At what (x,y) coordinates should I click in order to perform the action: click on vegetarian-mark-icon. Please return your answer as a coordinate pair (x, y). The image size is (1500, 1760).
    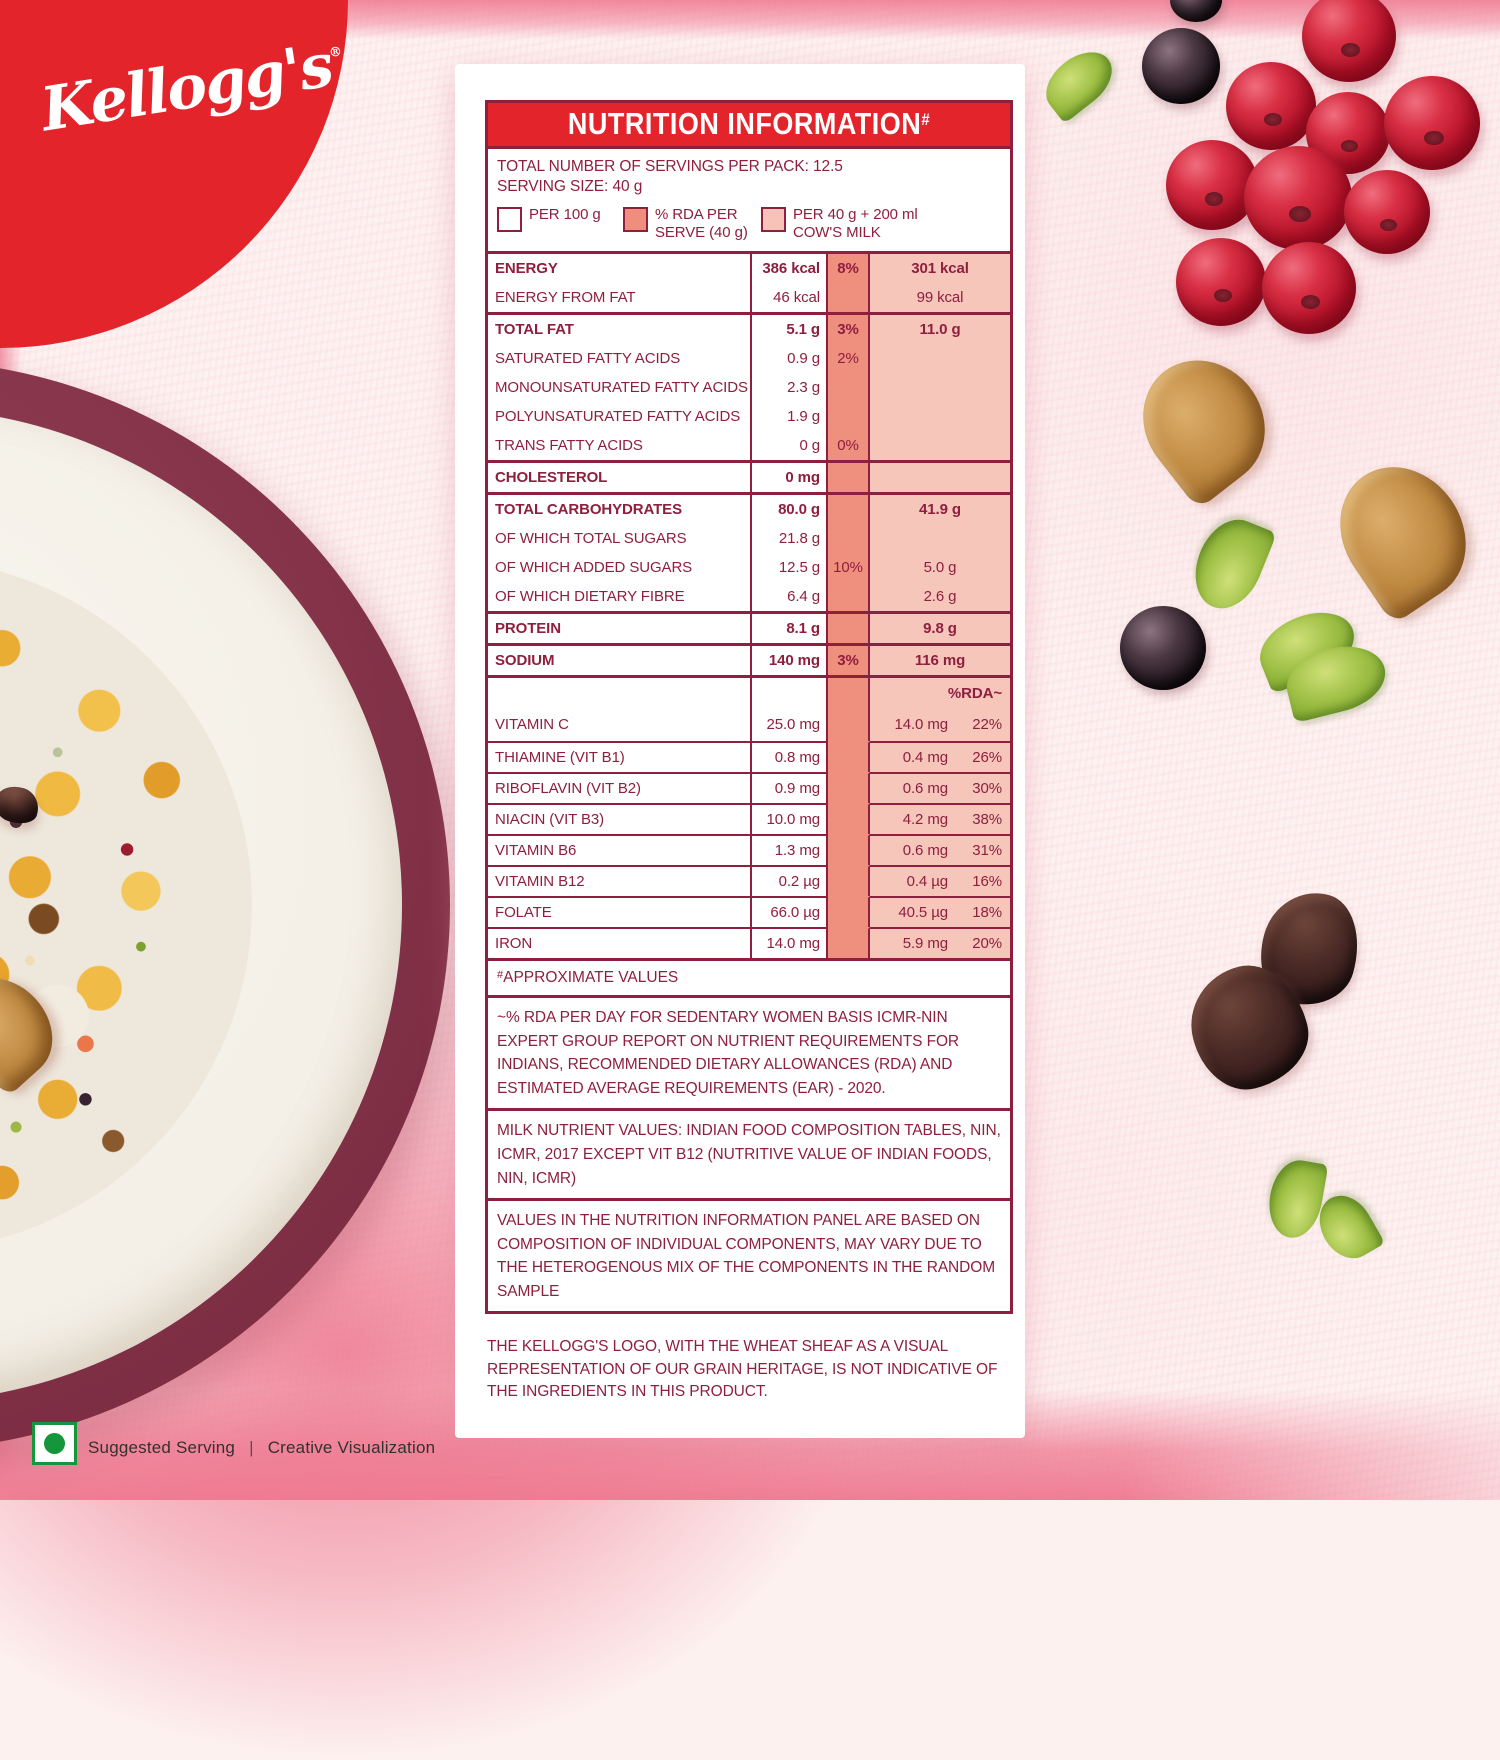
    Looking at the image, I should click on (54, 1443).